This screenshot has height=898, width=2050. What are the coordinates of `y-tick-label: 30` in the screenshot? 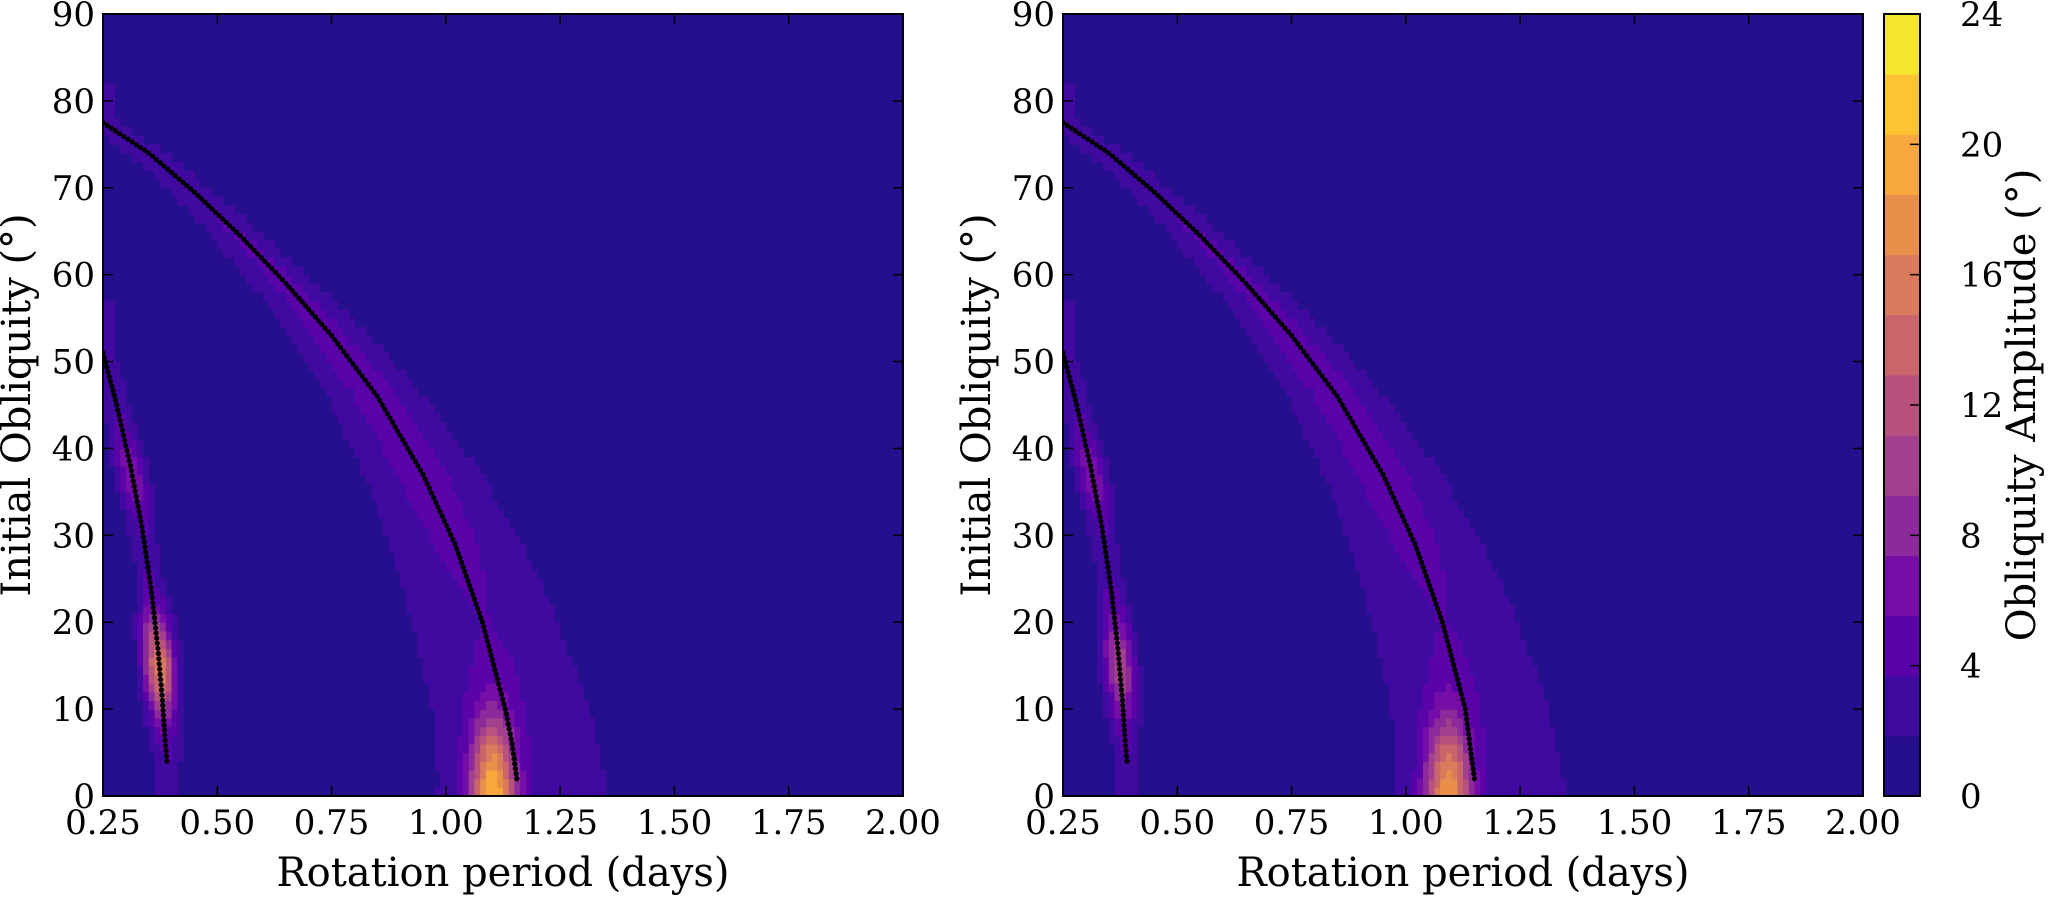 It's located at (1033, 536).